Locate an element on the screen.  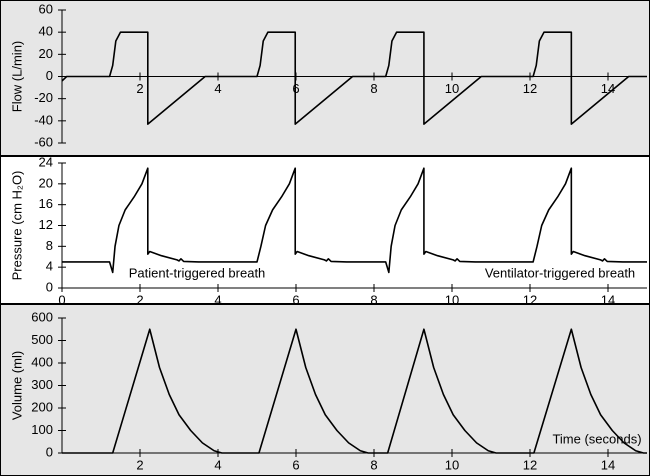
y-tick-label: 16 is located at coordinates (46, 203).